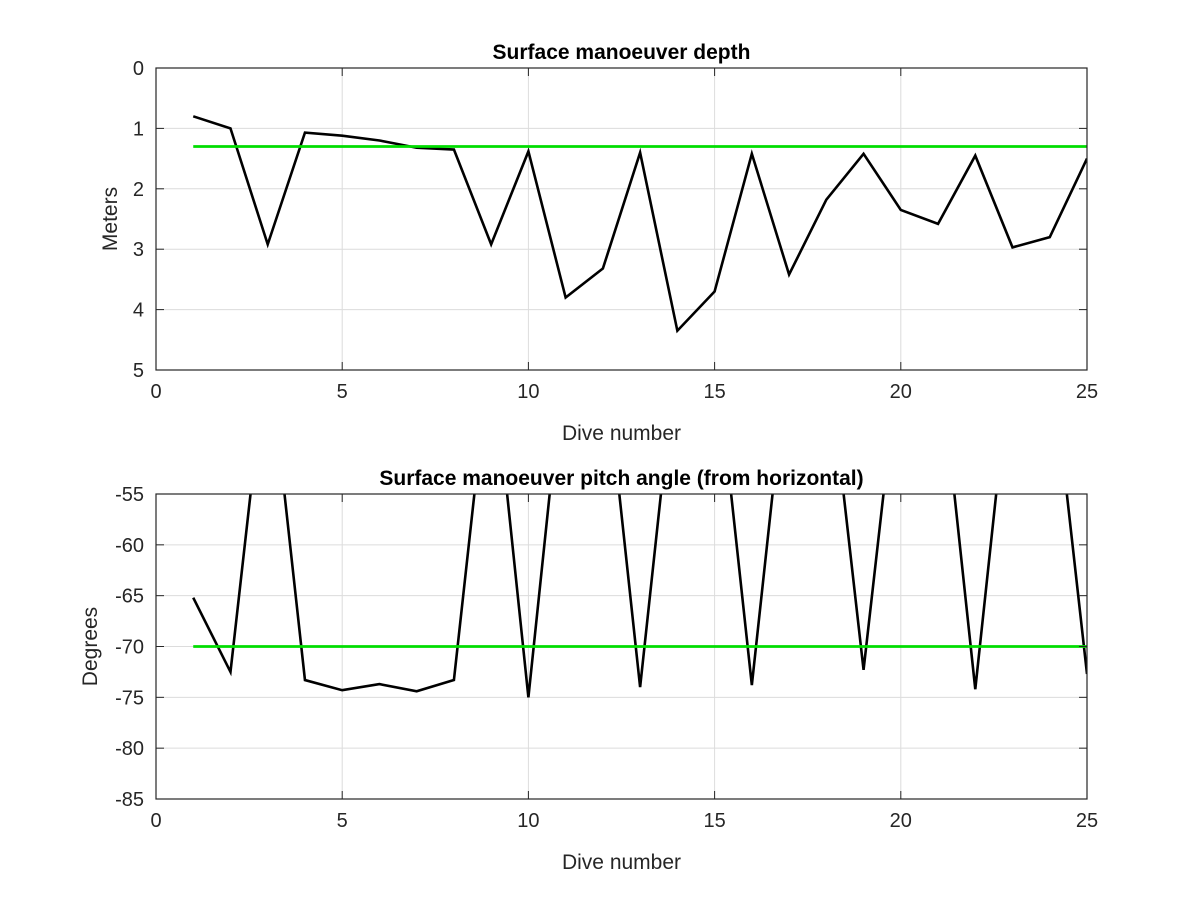 This screenshot has height=900, width=1200. What do you see at coordinates (622, 52) in the screenshot?
I see `chart-title: Surface manoeuver depth` at bounding box center [622, 52].